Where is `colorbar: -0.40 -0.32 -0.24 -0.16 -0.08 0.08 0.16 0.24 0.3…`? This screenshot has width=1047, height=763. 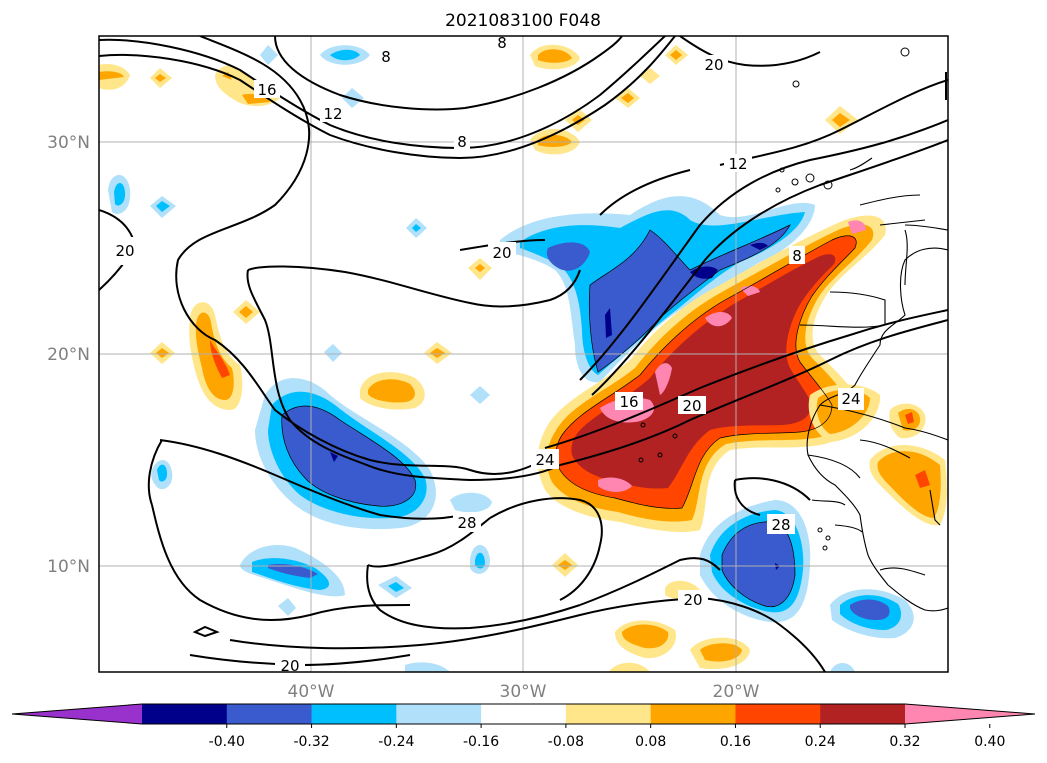 colorbar: -0.40 -0.32 -0.24 -0.16 -0.08 0.08 0.16 0.24 0.3… is located at coordinates (523, 726).